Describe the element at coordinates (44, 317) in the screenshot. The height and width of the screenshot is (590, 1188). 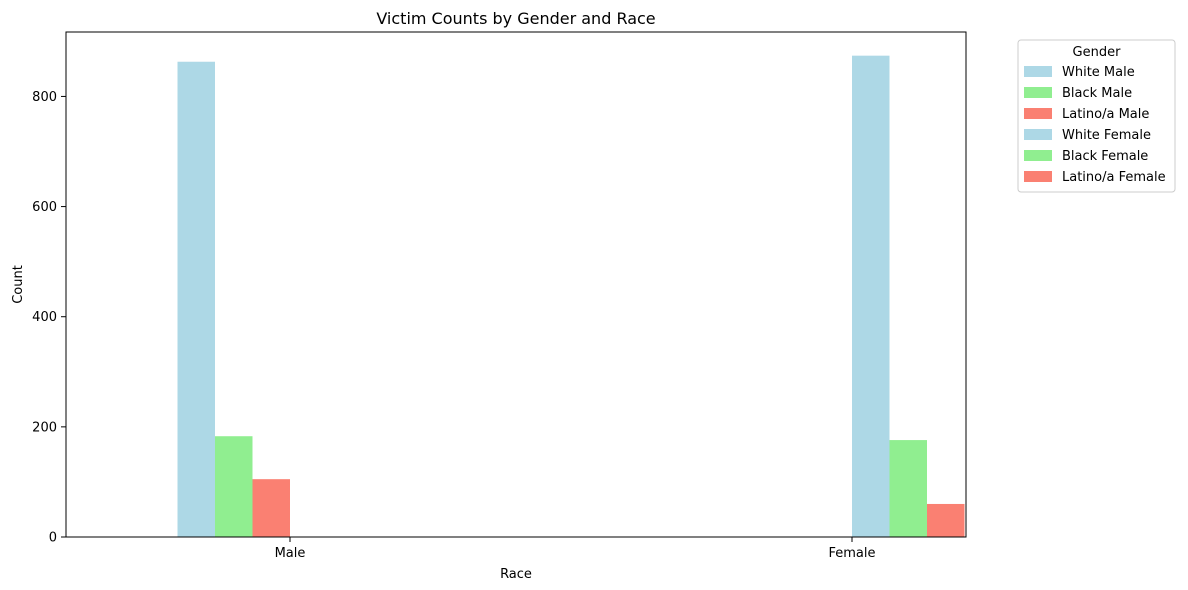
I see `y-tick-label: 400` at that location.